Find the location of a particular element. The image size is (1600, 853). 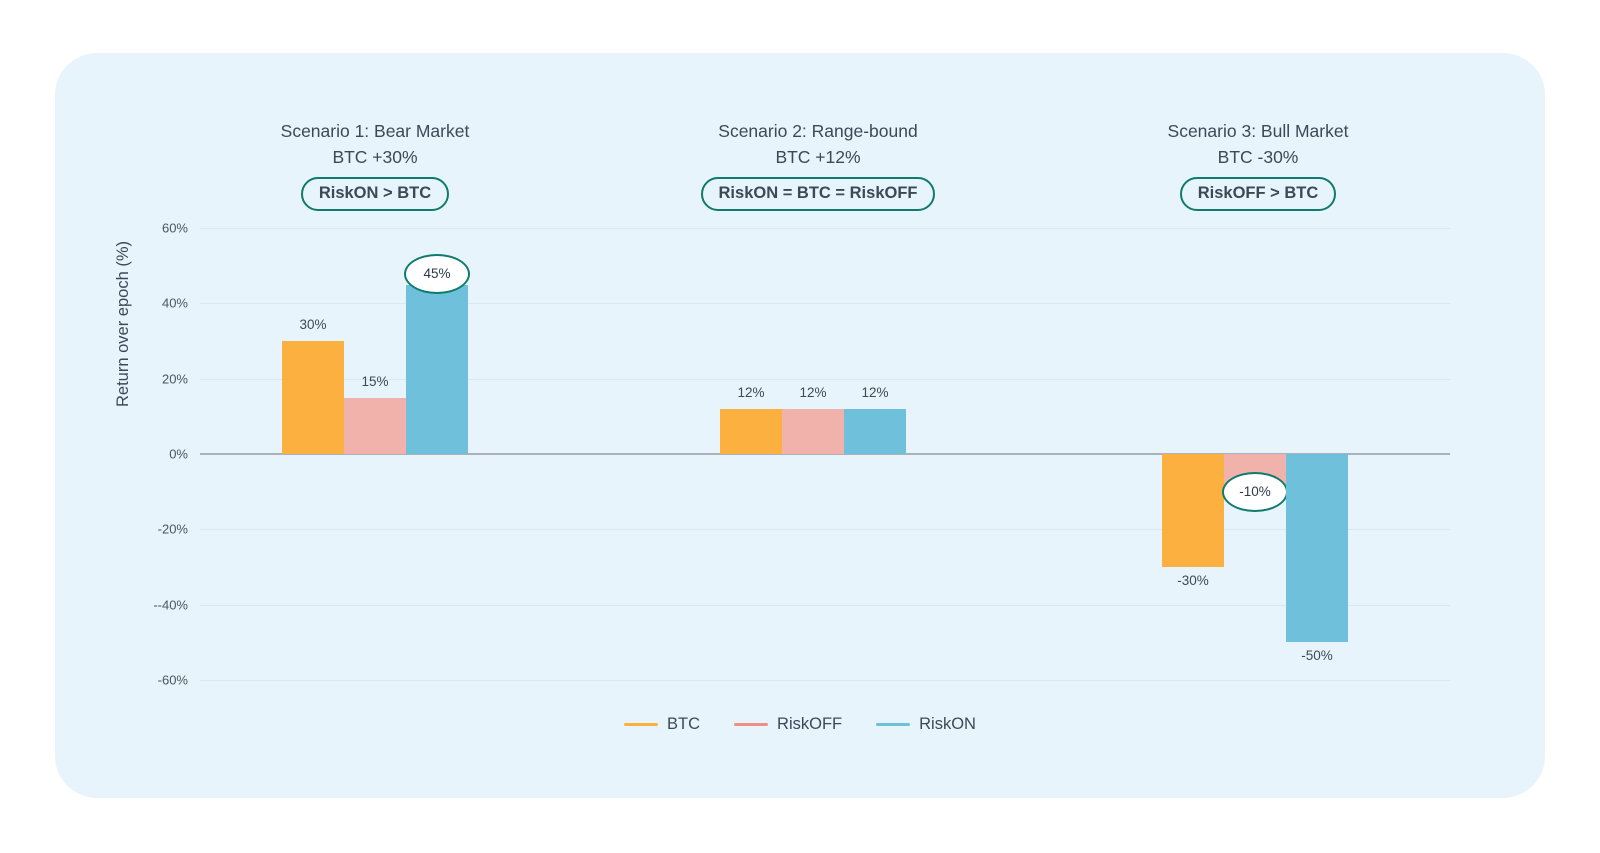

legend-swatch-riskon is located at coordinates (893, 724).